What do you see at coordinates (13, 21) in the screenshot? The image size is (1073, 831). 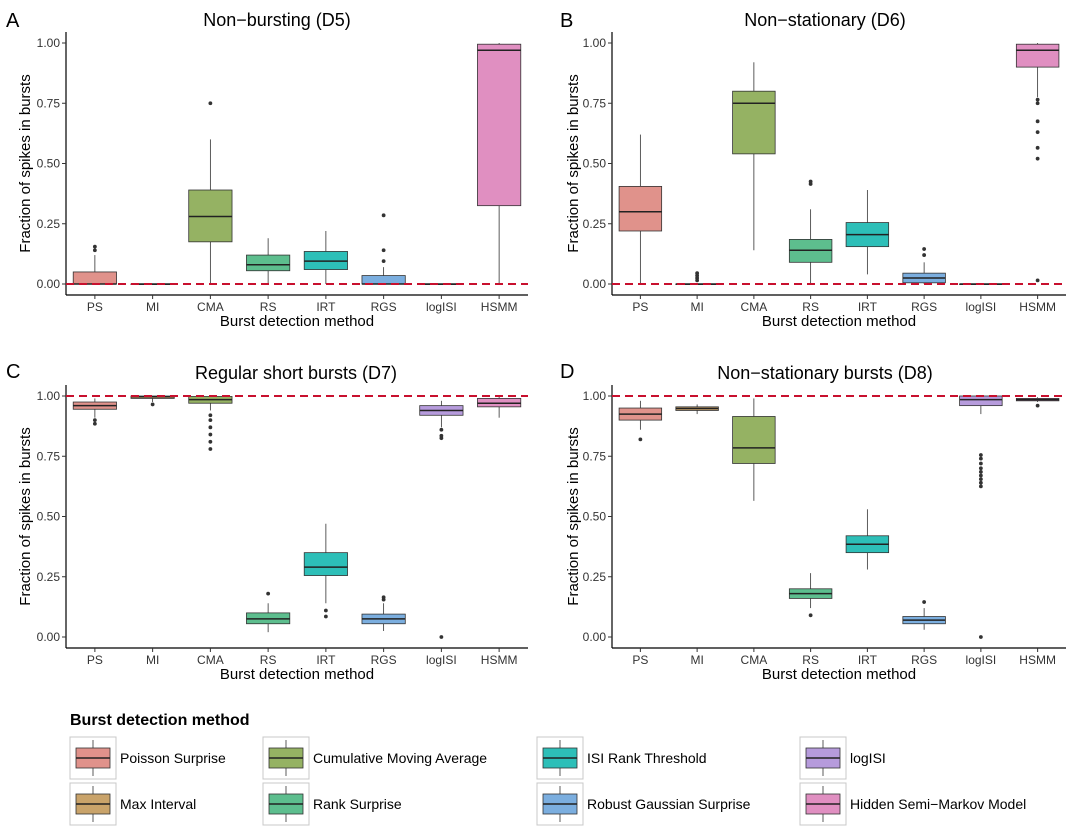 I see `panel-letter: A` at bounding box center [13, 21].